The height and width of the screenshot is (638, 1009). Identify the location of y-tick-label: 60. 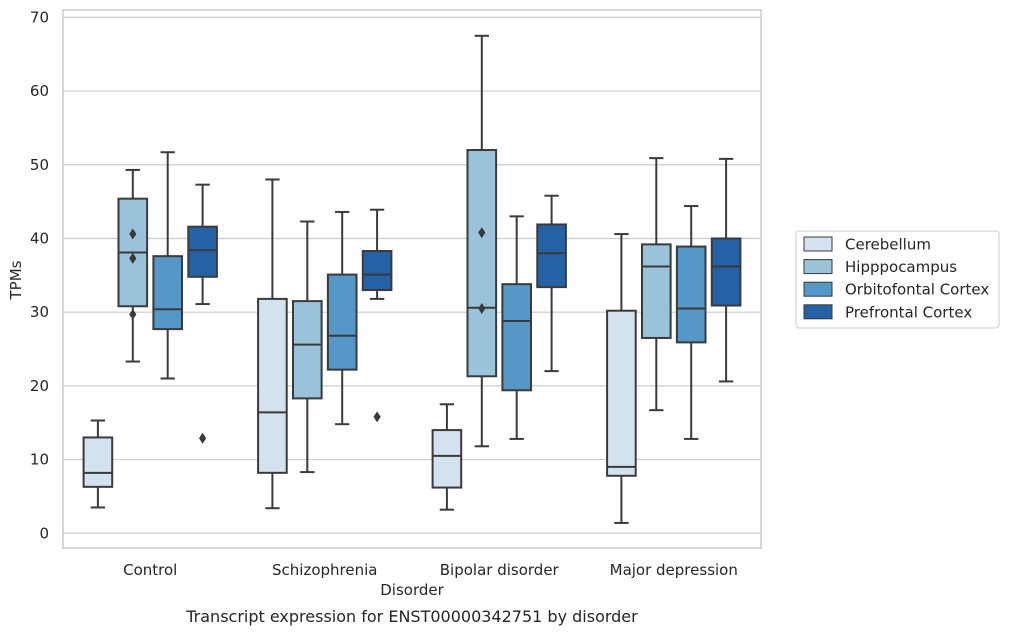
(39, 91).